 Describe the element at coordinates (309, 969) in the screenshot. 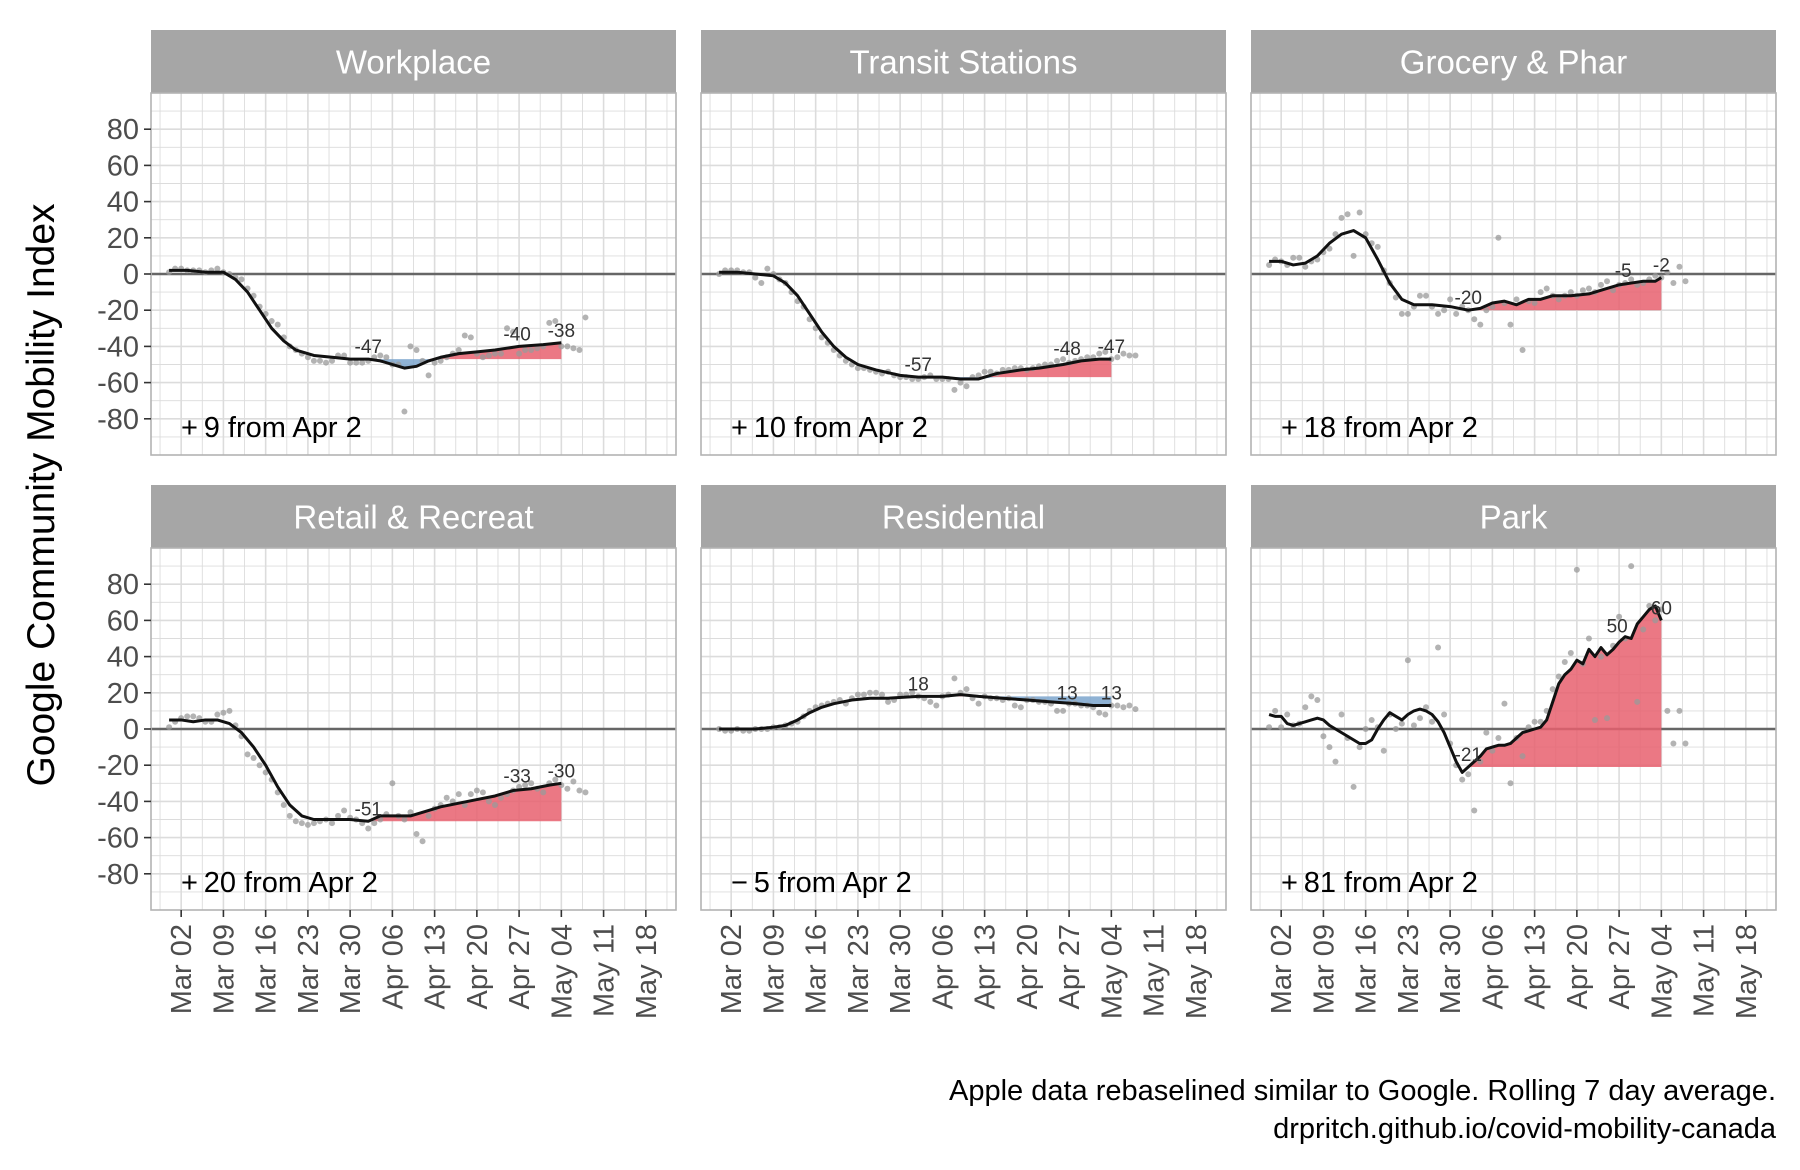

I see `x-tick-label: Mar 23` at that location.